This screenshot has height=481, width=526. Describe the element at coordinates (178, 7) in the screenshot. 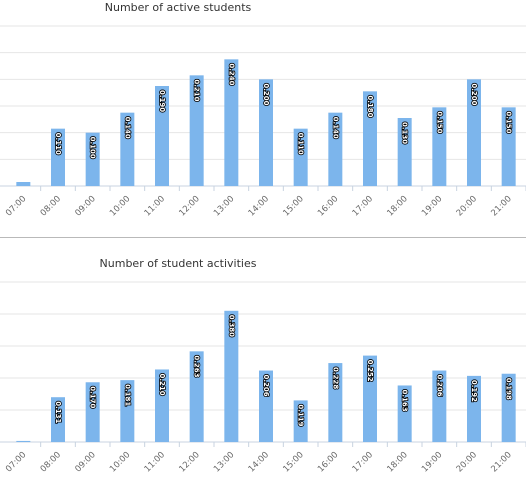

I see `chart-title: Number of active students` at that location.